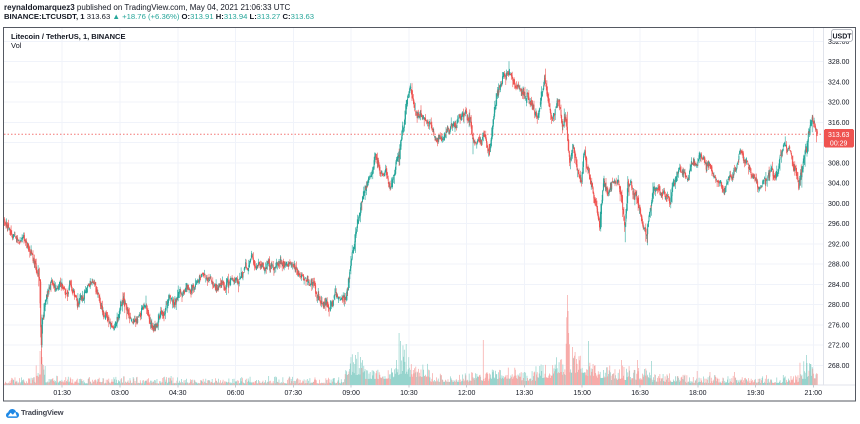 This screenshot has height=424, width=860. What do you see at coordinates (839, 285) in the screenshot?
I see `svg-text: 284.00` at bounding box center [839, 285].